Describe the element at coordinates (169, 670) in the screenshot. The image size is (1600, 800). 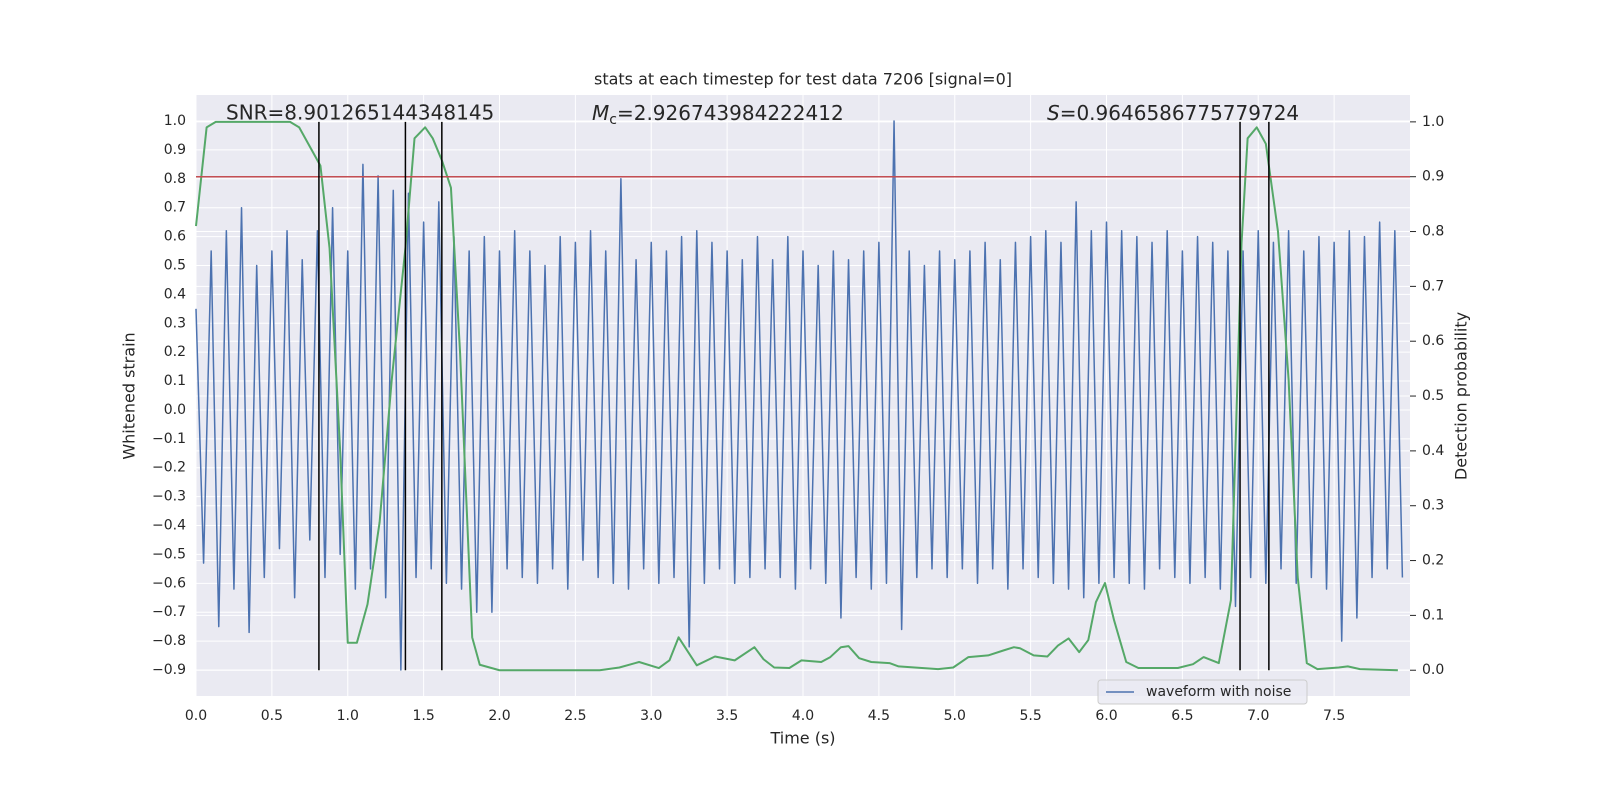
I see `y-tick-label: −0.9` at that location.